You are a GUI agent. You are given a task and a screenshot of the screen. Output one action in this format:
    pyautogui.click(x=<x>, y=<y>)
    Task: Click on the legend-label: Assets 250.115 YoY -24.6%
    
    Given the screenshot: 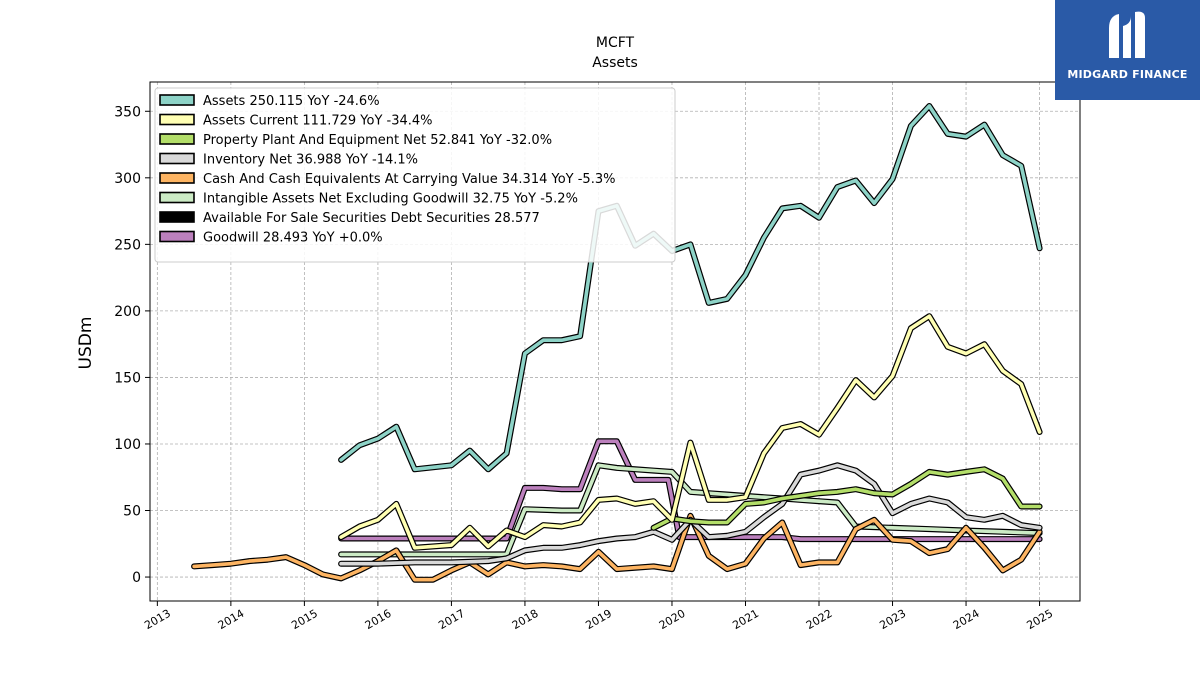 What is the action you would take?
    pyautogui.click(x=291, y=101)
    